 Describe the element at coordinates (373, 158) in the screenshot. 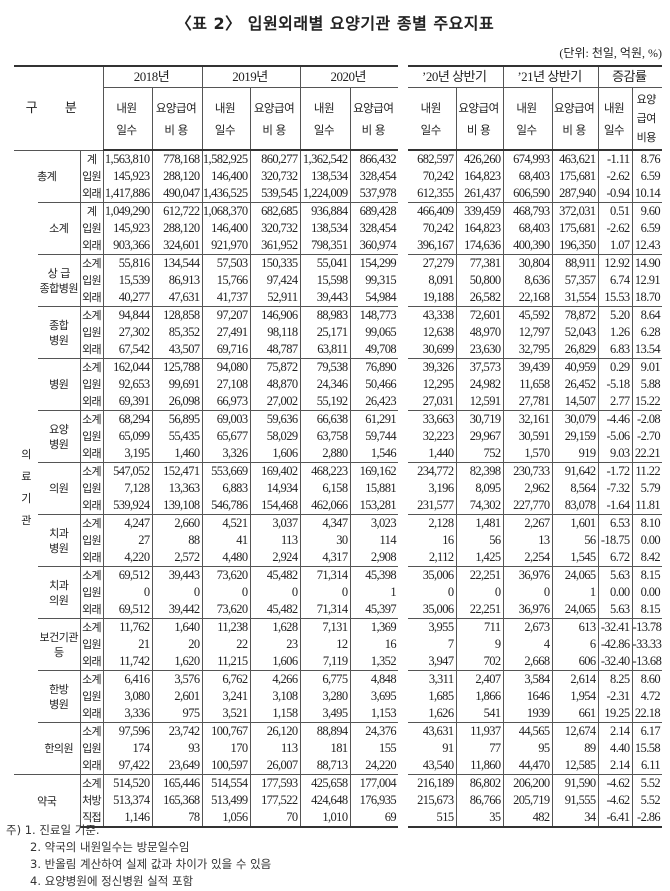

I see `value-cell: 866,432` at that location.